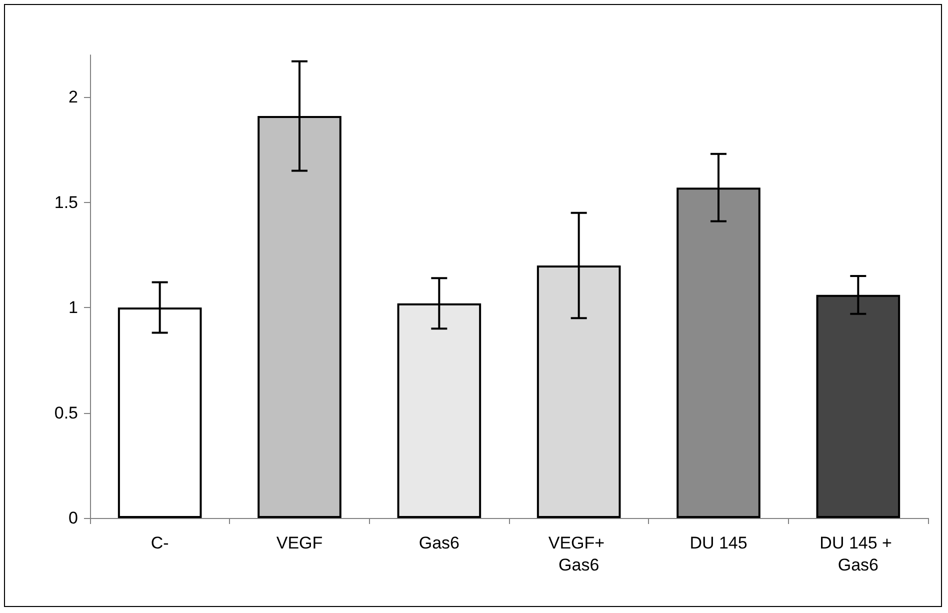  Describe the element at coordinates (66, 412) in the screenshot. I see `y-tick-label: 0.5` at that location.